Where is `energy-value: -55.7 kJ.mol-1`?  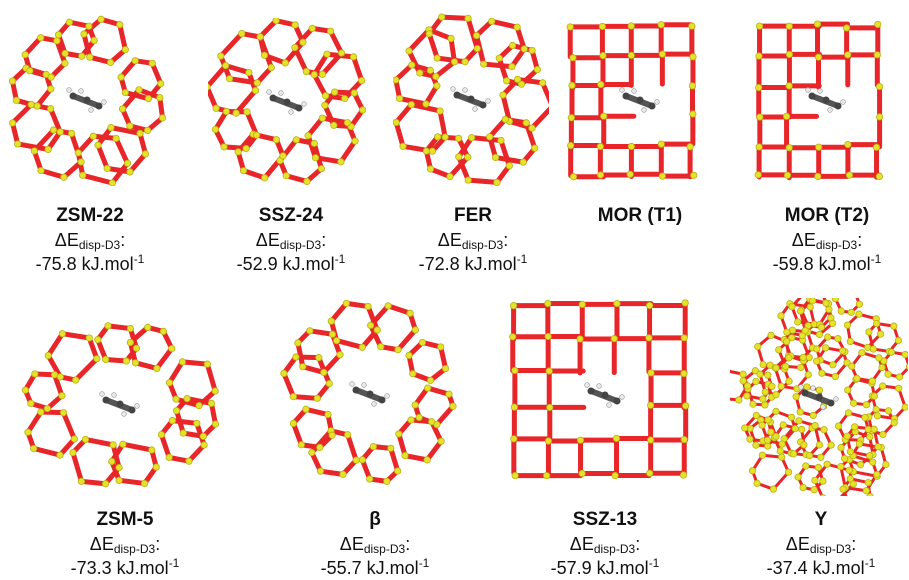
energy-value: -55.7 kJ.mol-1 is located at coordinates (375, 568).